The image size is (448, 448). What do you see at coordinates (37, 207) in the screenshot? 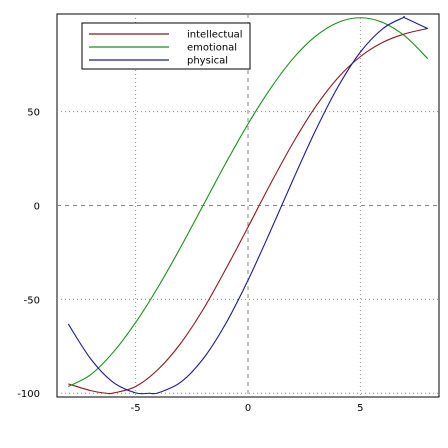
I see `y-tick-label: 0` at bounding box center [37, 207].